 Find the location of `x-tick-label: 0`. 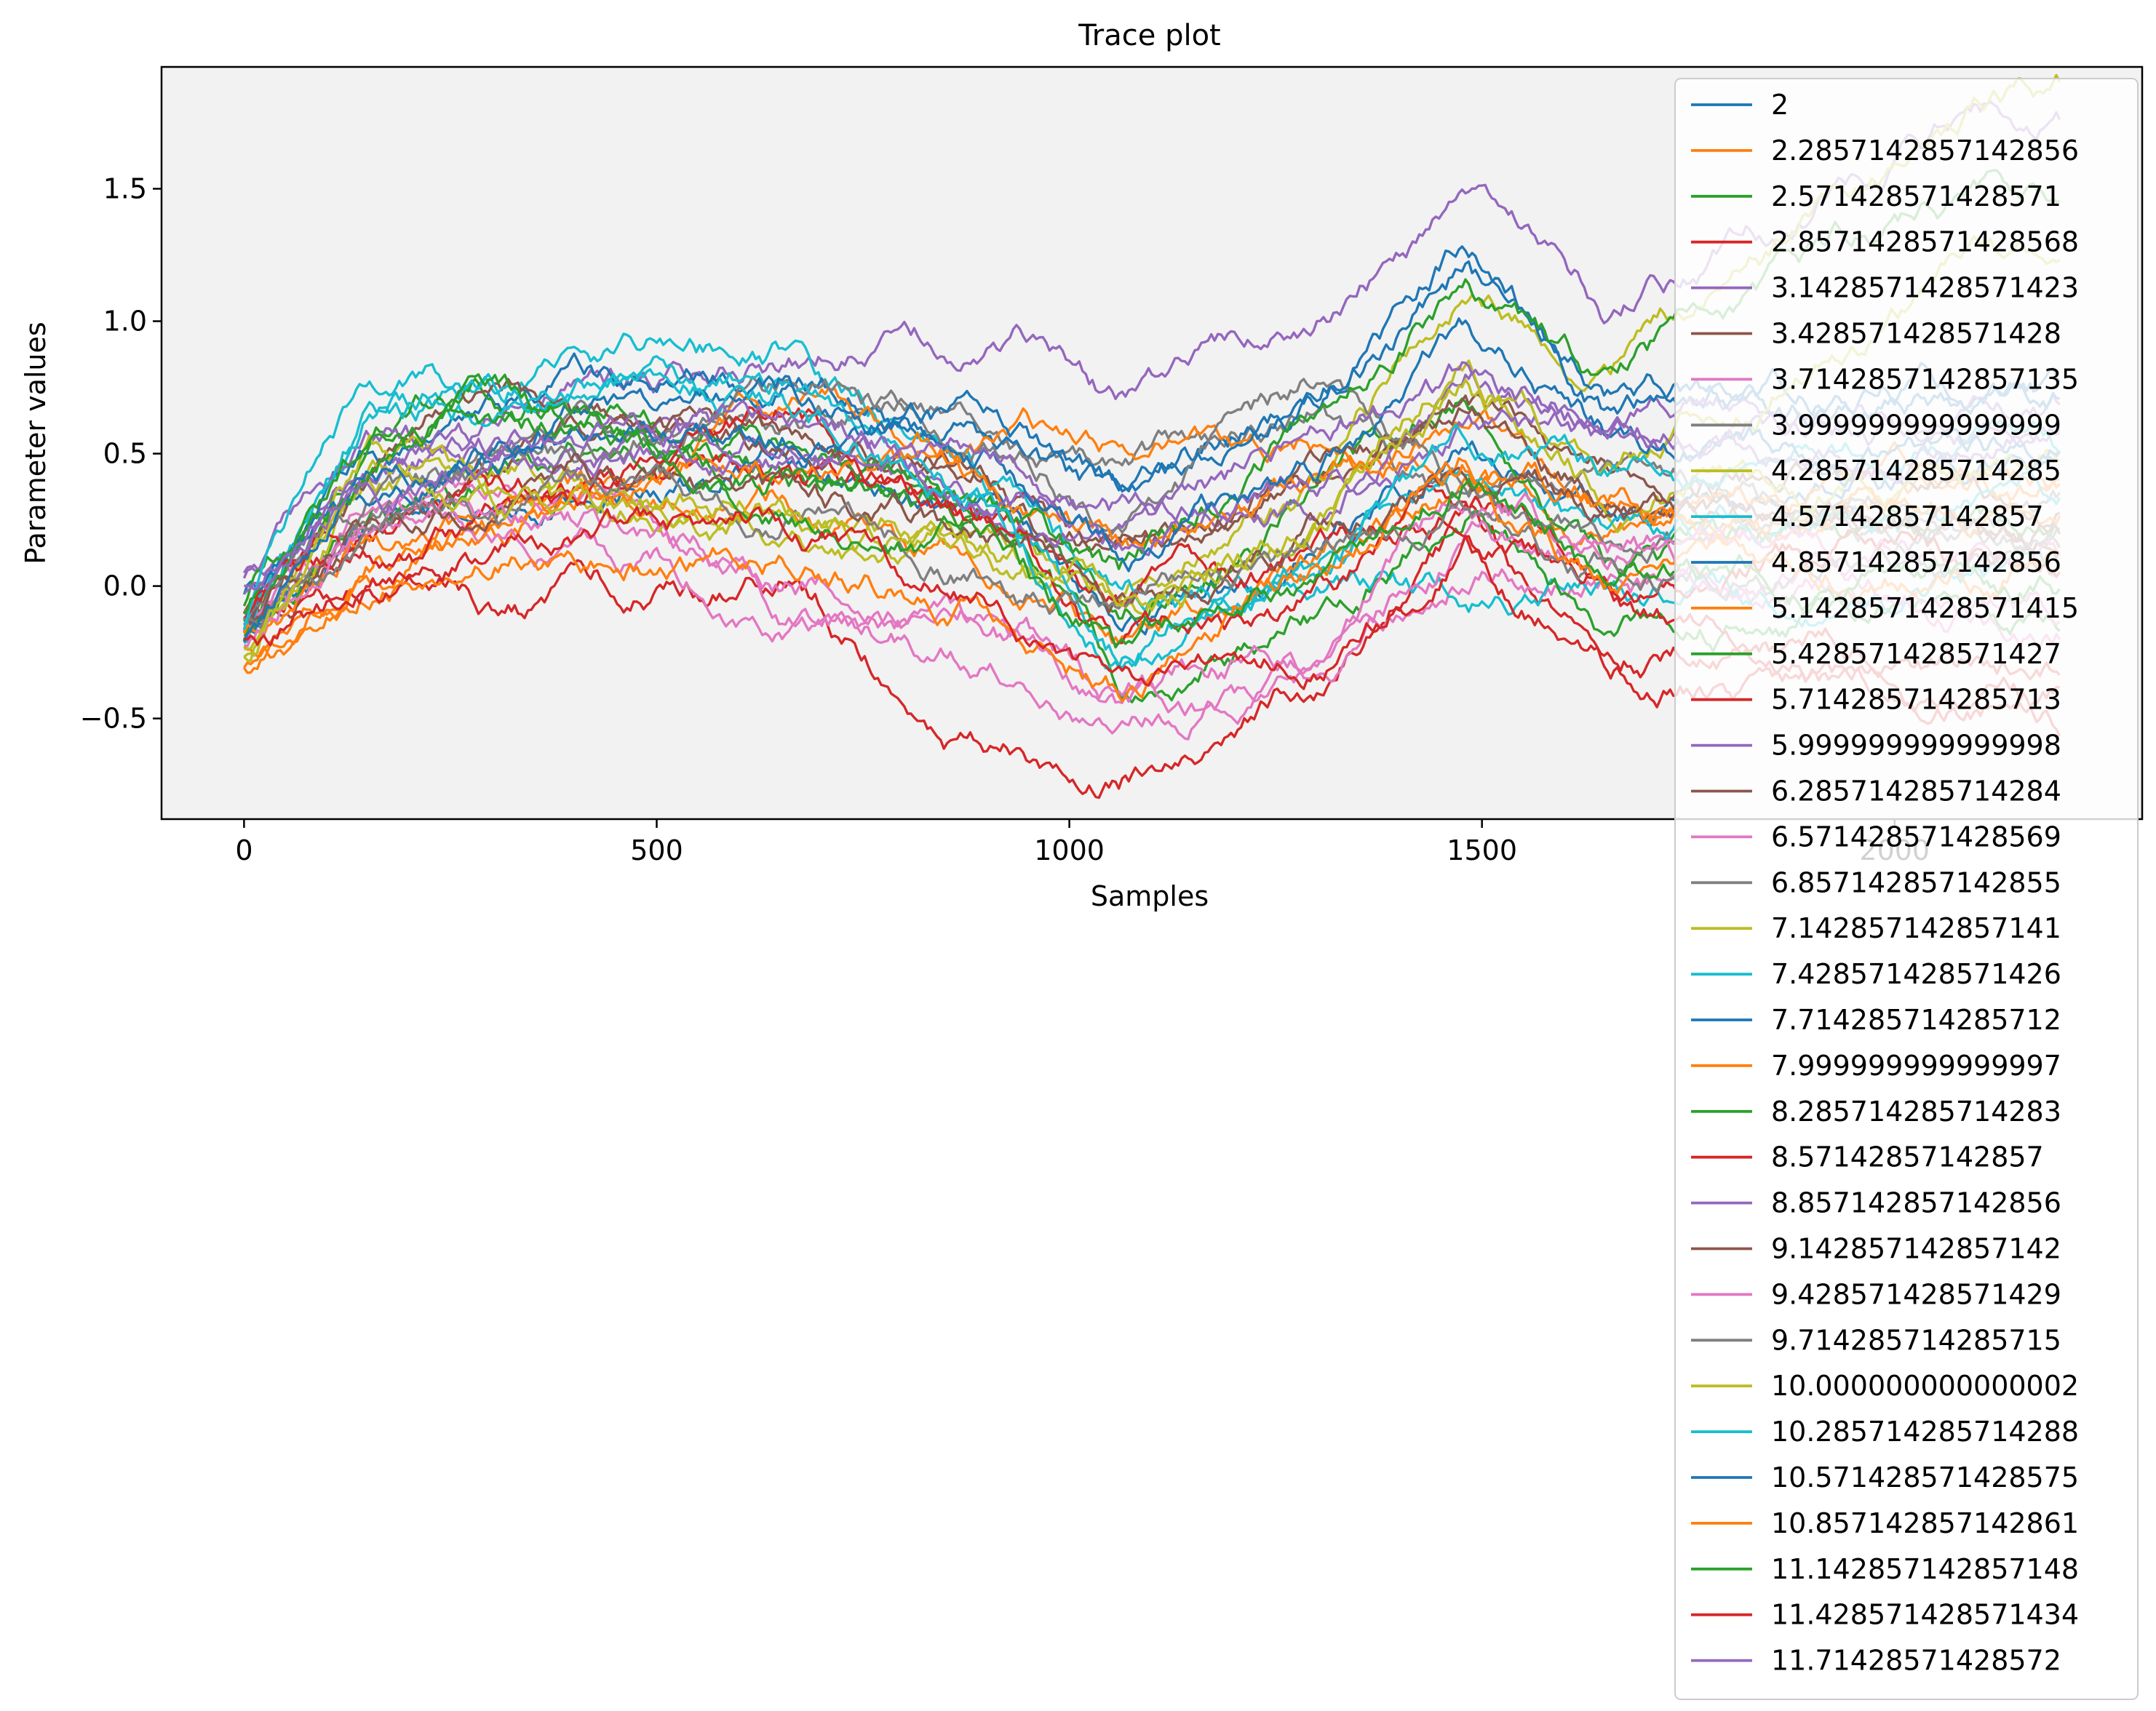

x-tick-label: 0 is located at coordinates (243, 850).